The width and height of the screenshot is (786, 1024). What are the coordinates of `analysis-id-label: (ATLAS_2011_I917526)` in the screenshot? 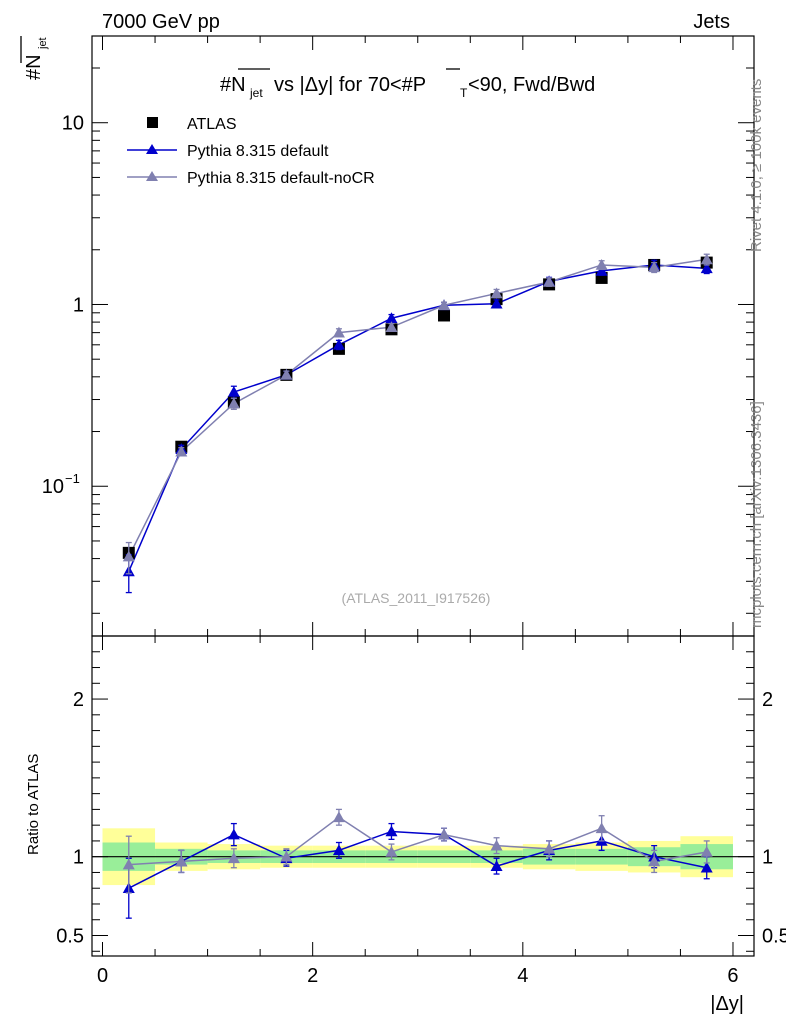 It's located at (416, 598).